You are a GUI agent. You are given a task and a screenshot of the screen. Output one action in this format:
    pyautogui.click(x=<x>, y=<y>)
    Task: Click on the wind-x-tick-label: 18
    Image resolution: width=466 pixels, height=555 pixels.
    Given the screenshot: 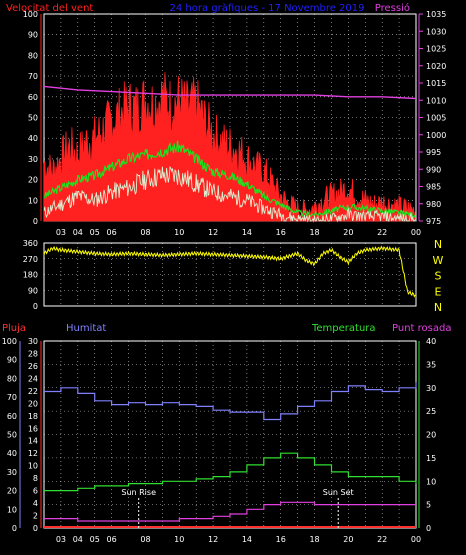 What is the action you would take?
    pyautogui.click(x=314, y=232)
    